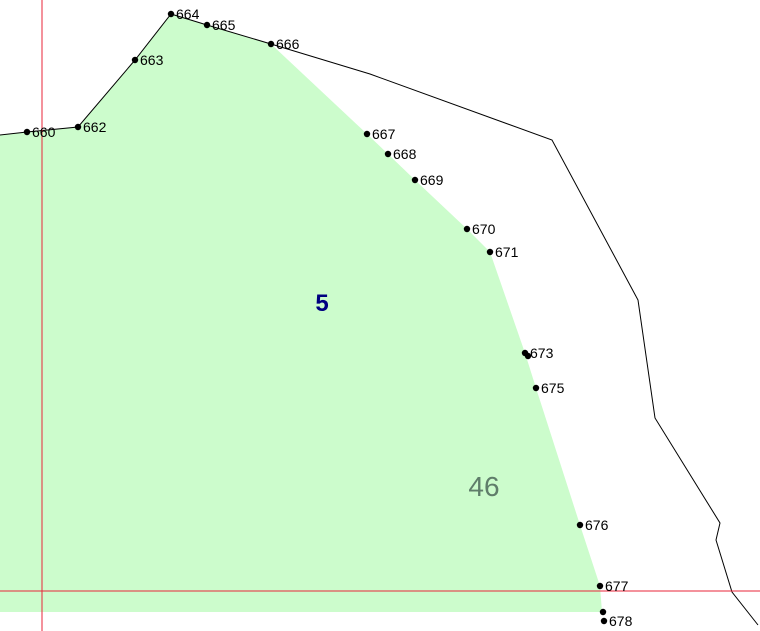 The height and width of the screenshot is (631, 760). Describe the element at coordinates (507, 252) in the screenshot. I see `survey-point-label: 671` at that location.